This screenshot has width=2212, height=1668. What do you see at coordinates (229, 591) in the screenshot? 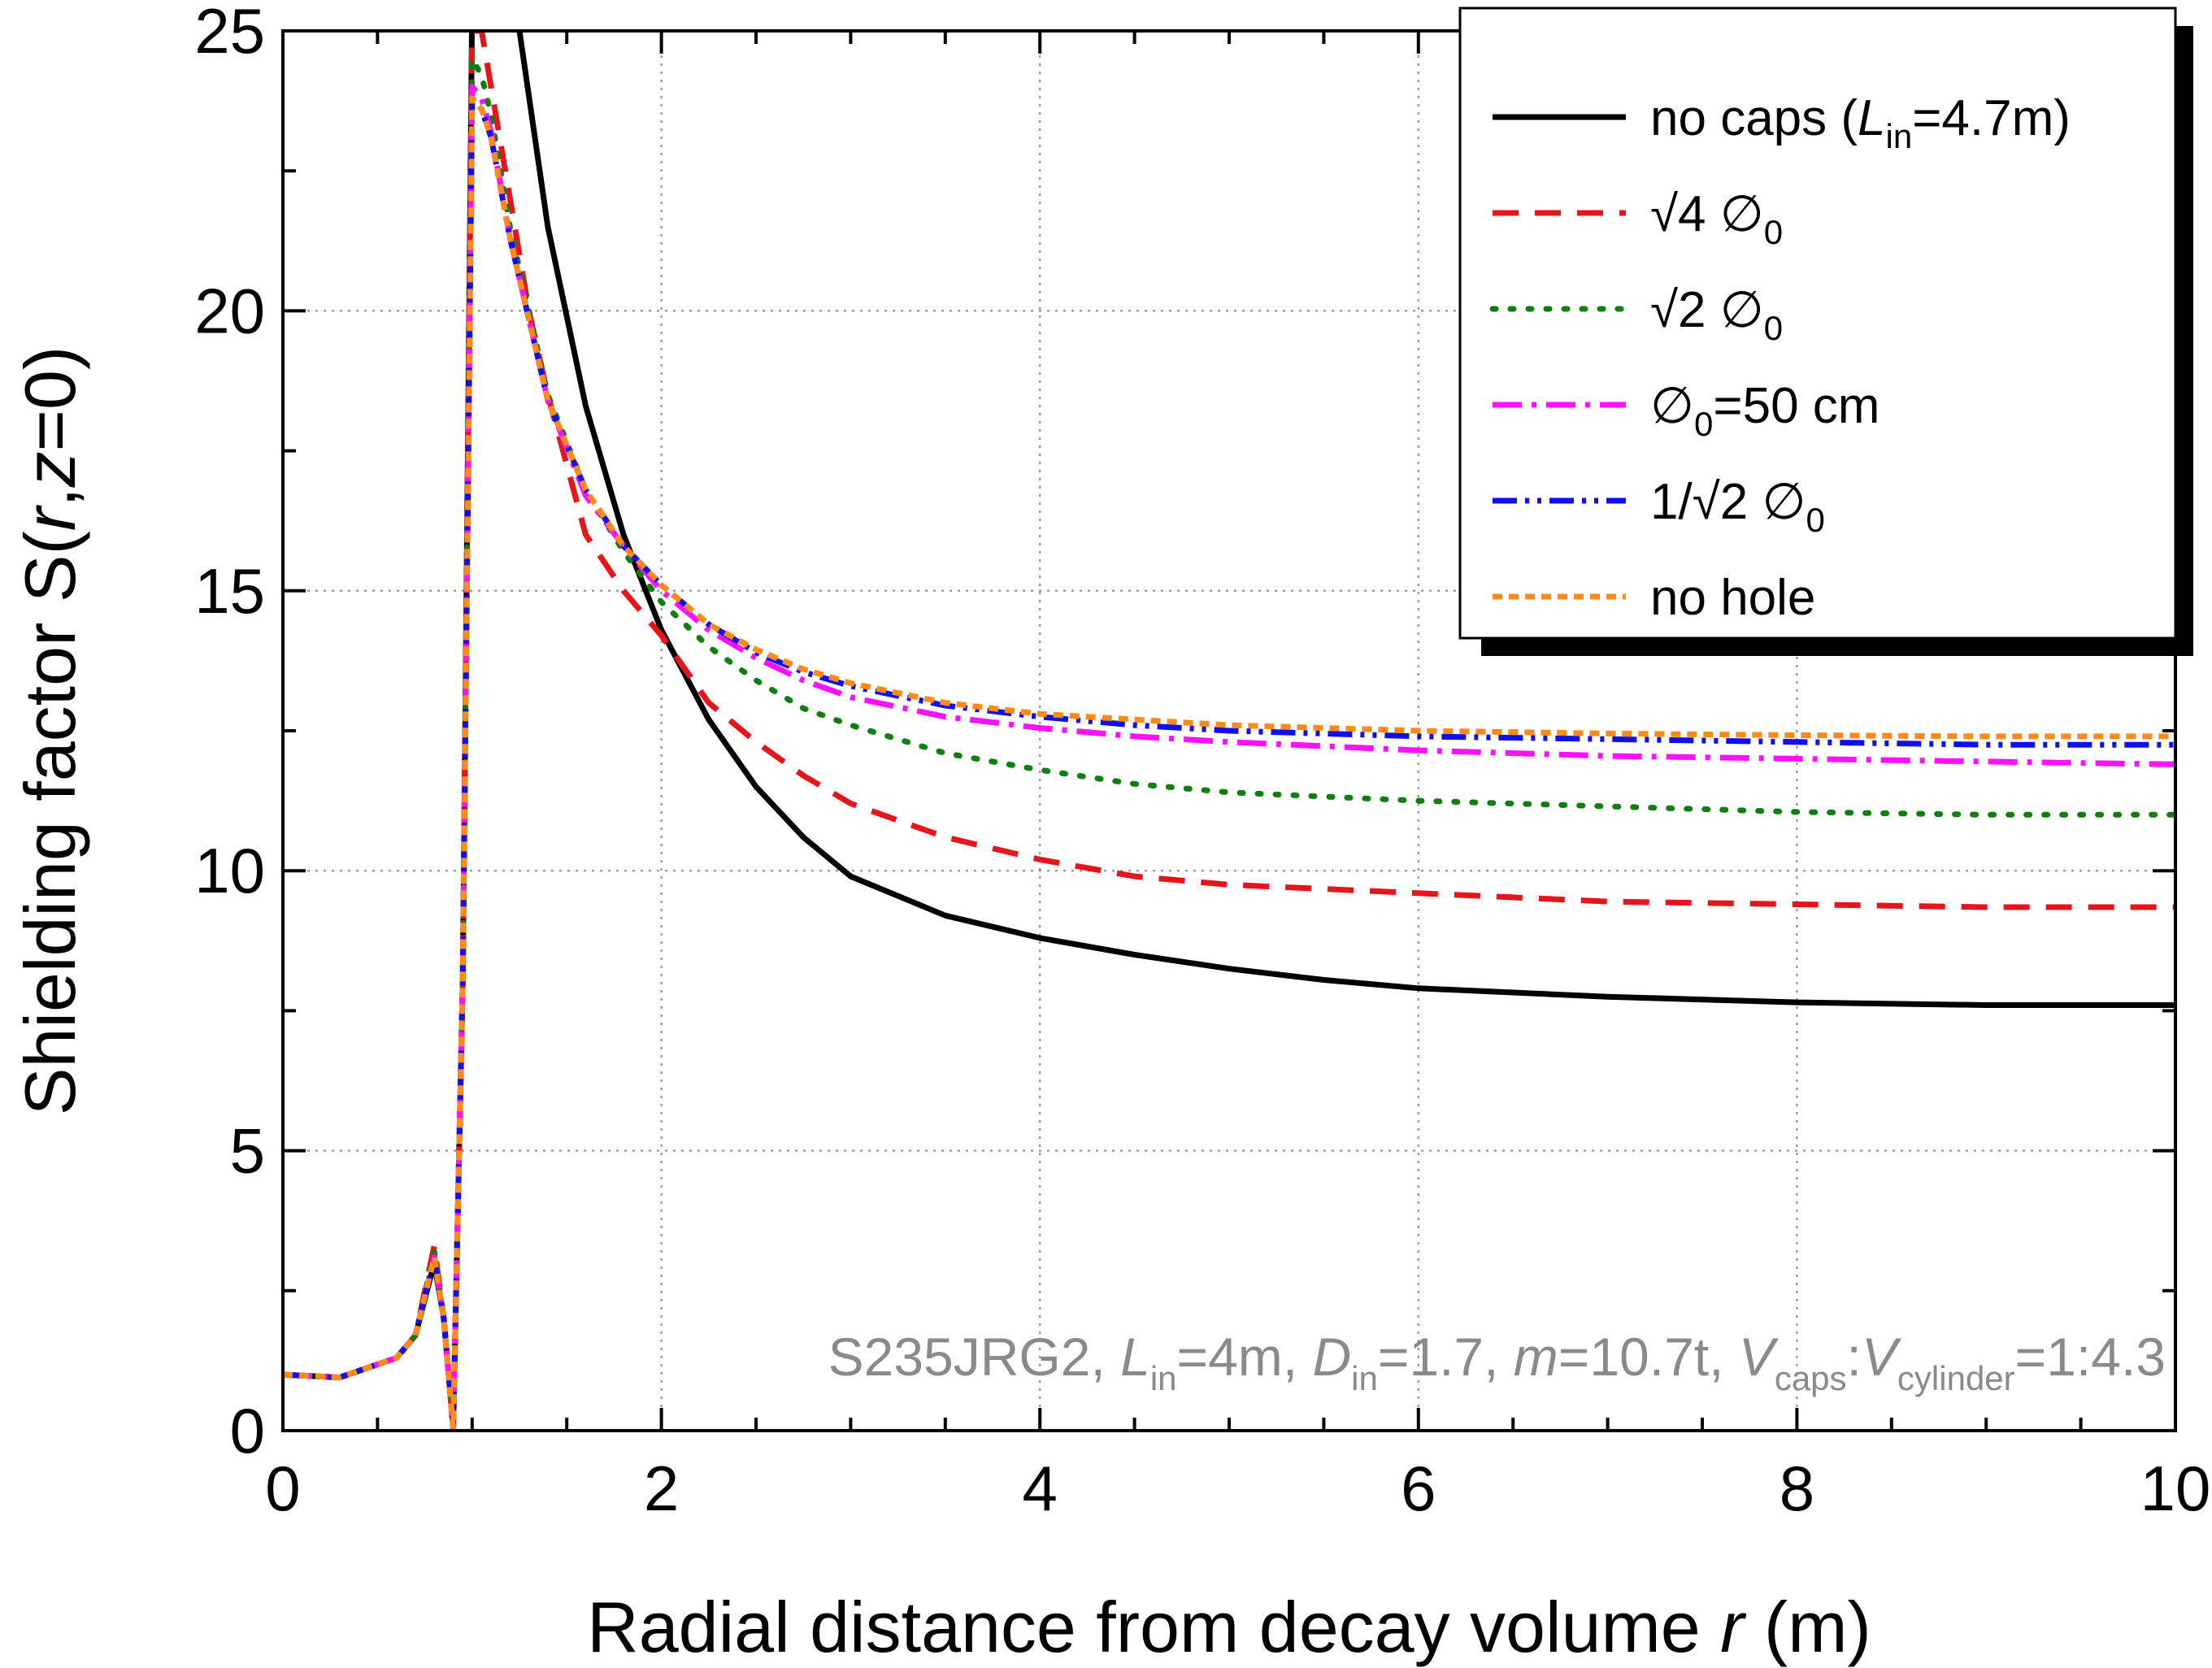
I see `y-tick-label: 15` at bounding box center [229, 591].